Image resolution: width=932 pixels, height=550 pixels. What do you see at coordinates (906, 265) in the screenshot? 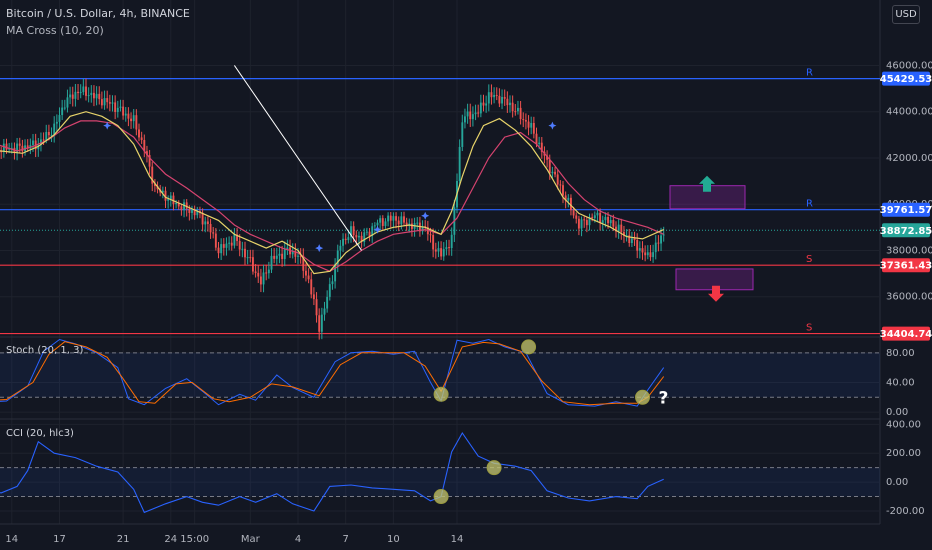
I see `price-tag` at bounding box center [906, 265].